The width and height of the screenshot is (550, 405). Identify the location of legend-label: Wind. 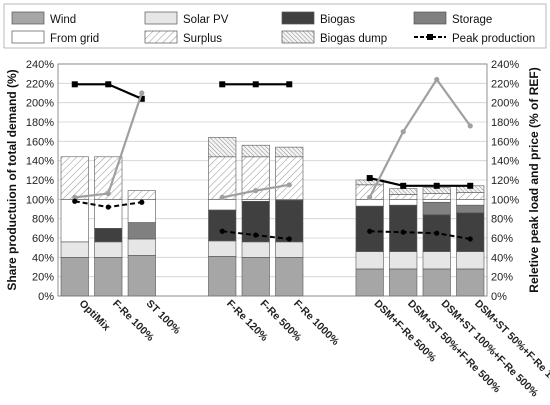
(63, 20).